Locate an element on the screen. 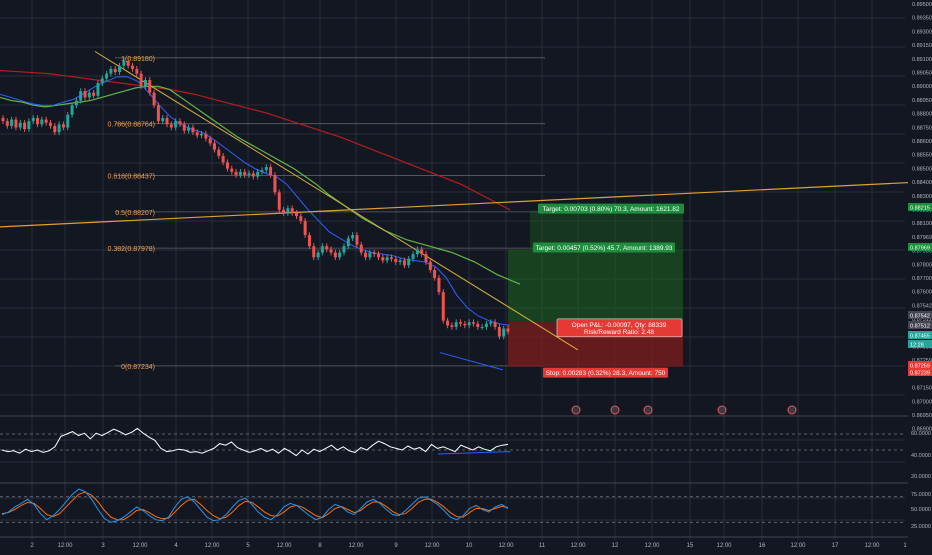  price-tick-label: 0.87900 is located at coordinates (922, 252).